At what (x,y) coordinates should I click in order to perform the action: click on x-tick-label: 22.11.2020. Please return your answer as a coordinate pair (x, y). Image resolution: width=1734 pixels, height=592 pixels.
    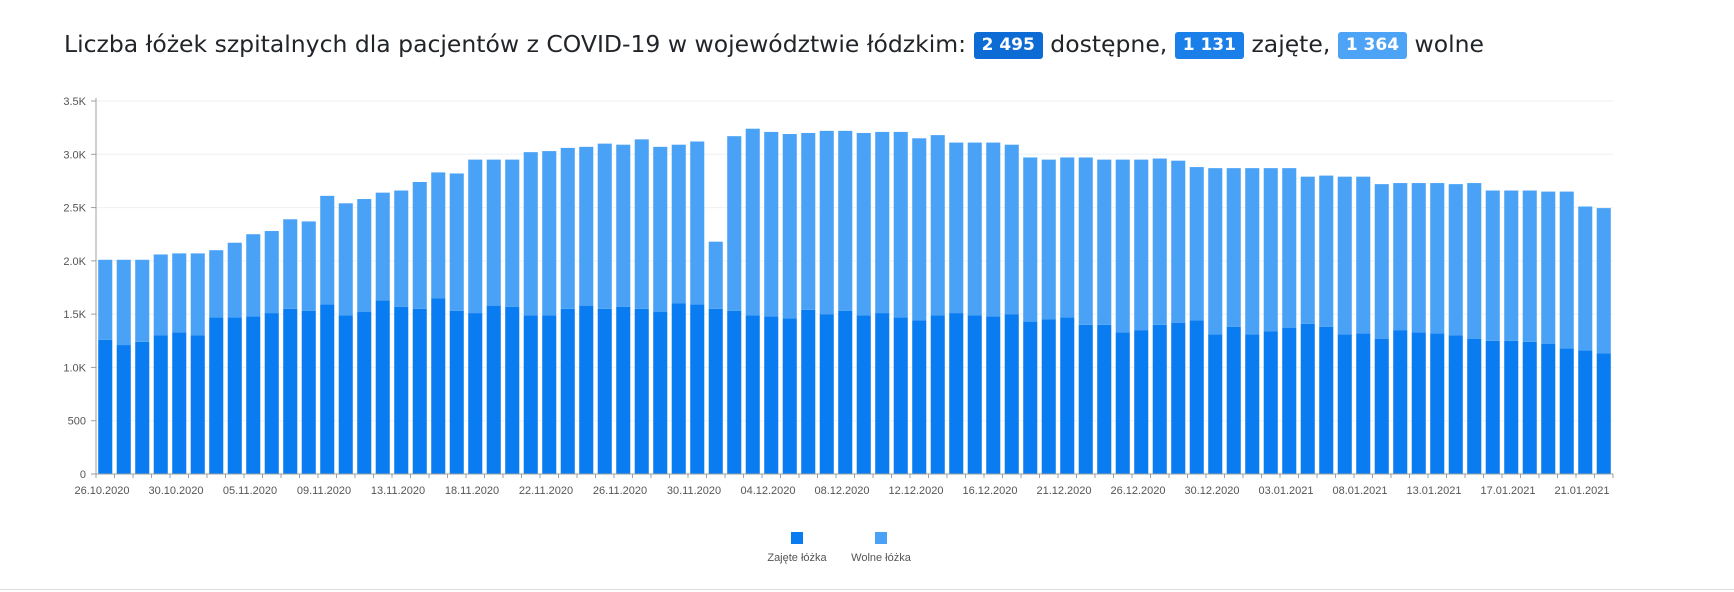
    Looking at the image, I should click on (546, 491).